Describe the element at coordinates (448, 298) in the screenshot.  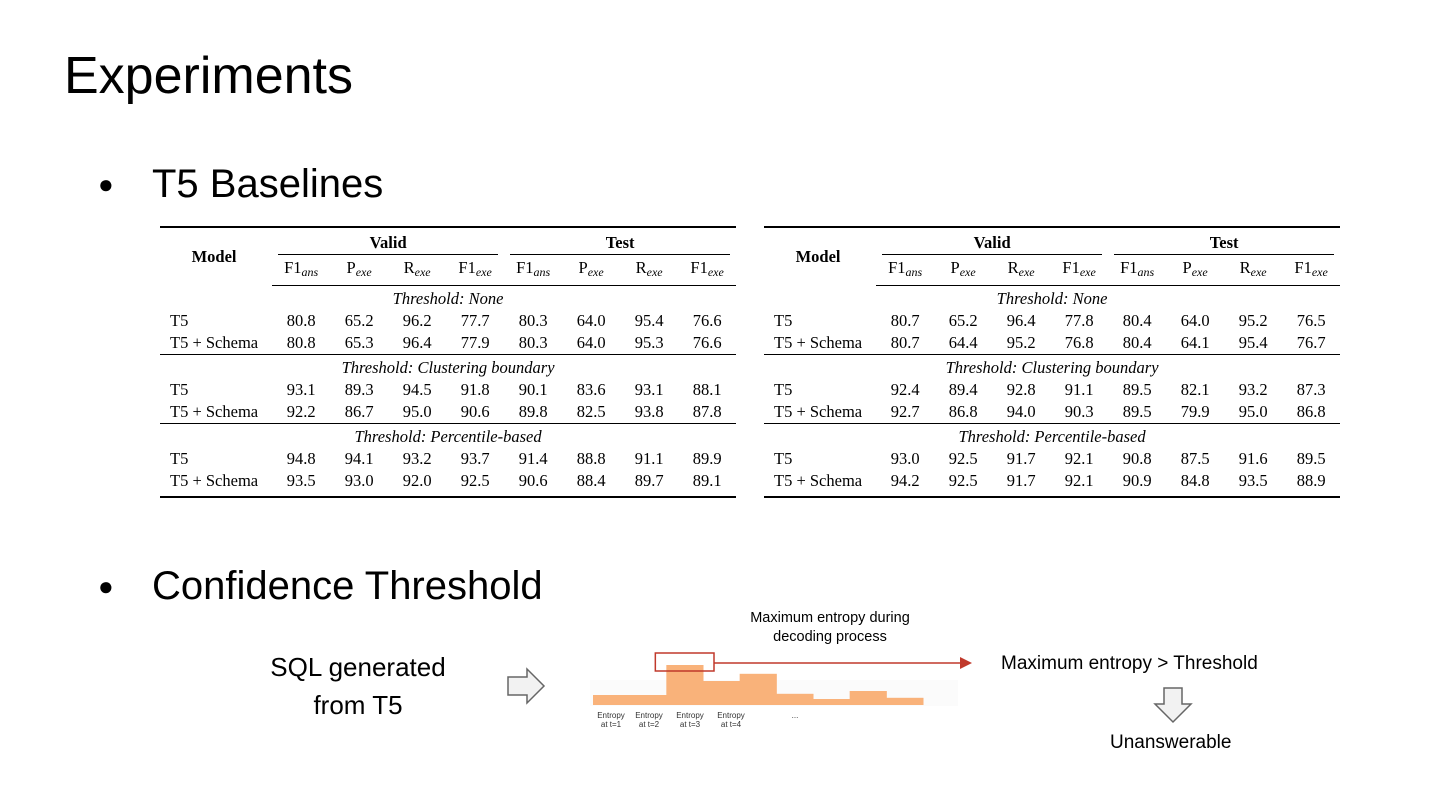
I see `threshold-row: Threshold: None` at that location.